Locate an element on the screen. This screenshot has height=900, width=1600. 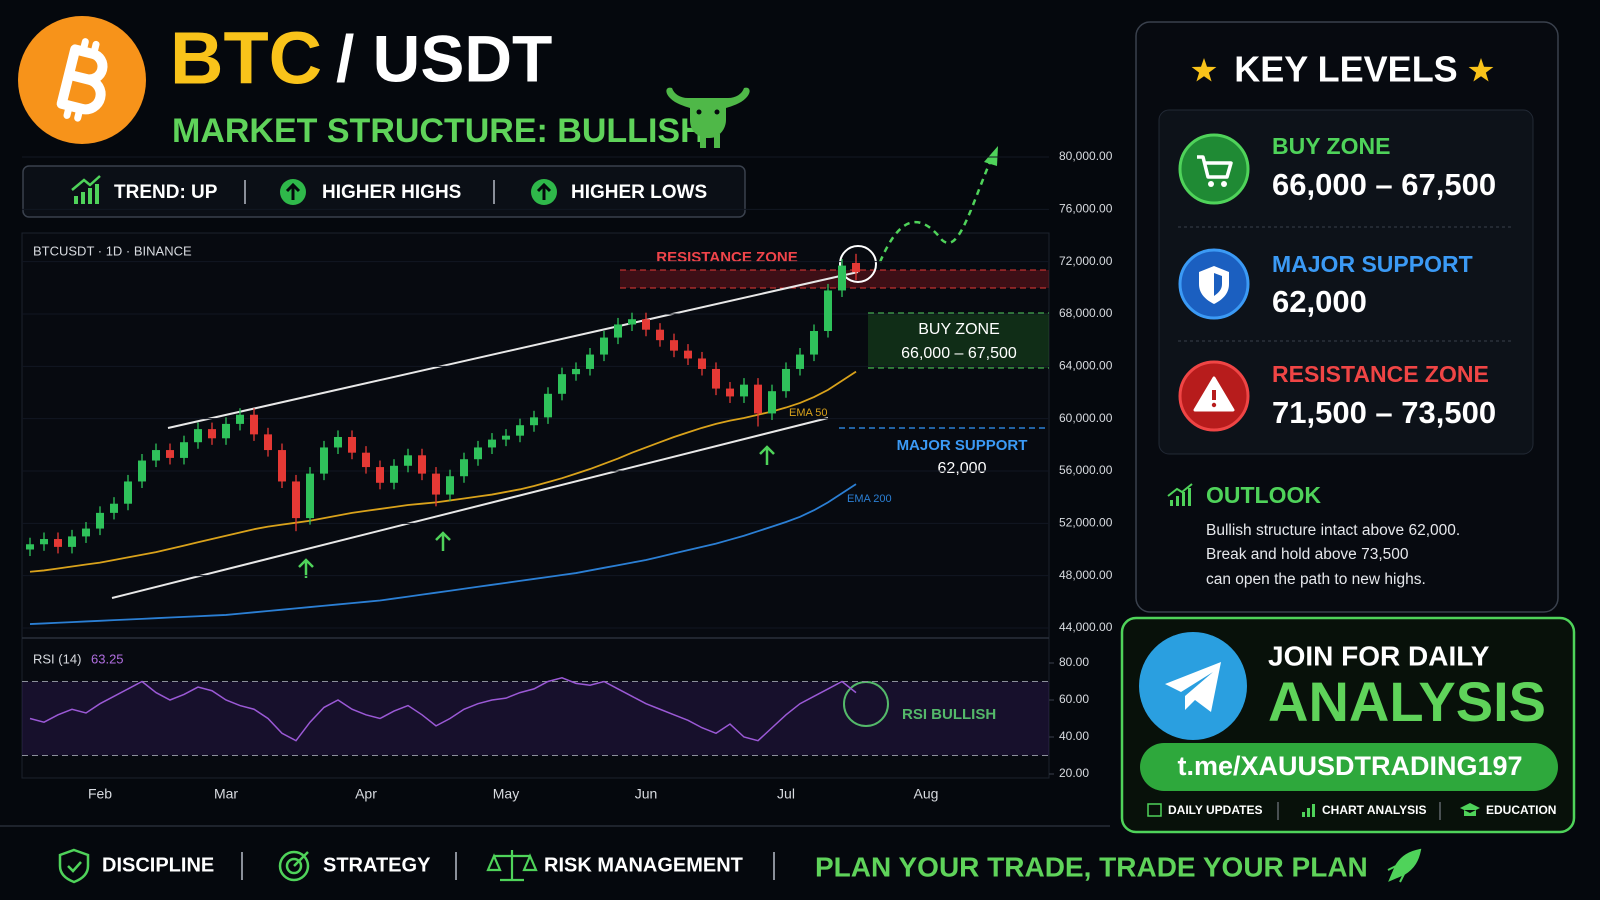
x-tick-label: Aug is located at coordinates (926, 794).